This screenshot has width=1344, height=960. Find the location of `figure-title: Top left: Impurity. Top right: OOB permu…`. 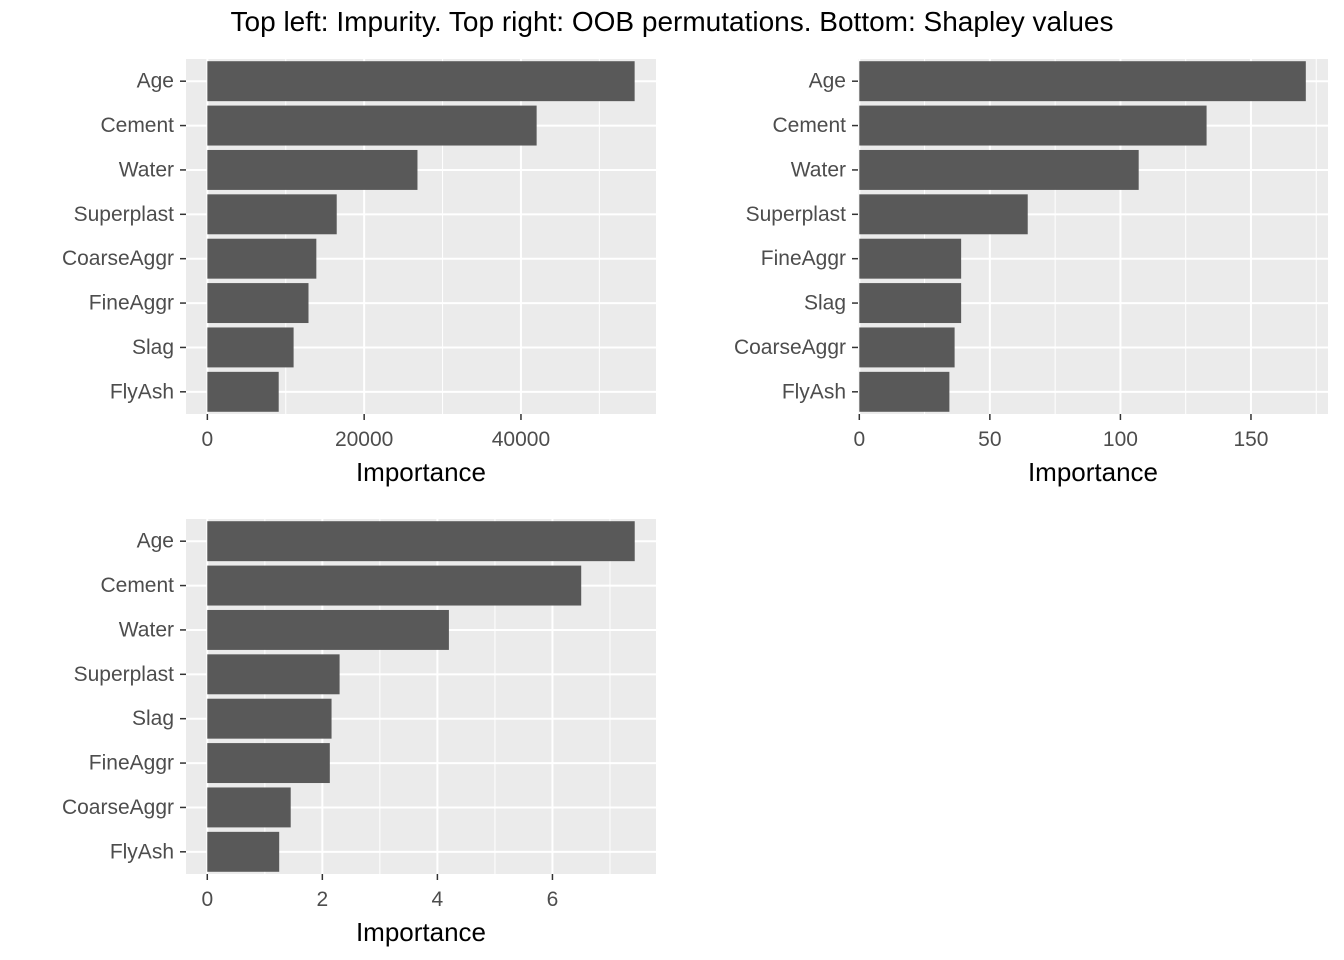

figure-title: Top left: Impurity. Top right: OOB permu… is located at coordinates (672, 21).